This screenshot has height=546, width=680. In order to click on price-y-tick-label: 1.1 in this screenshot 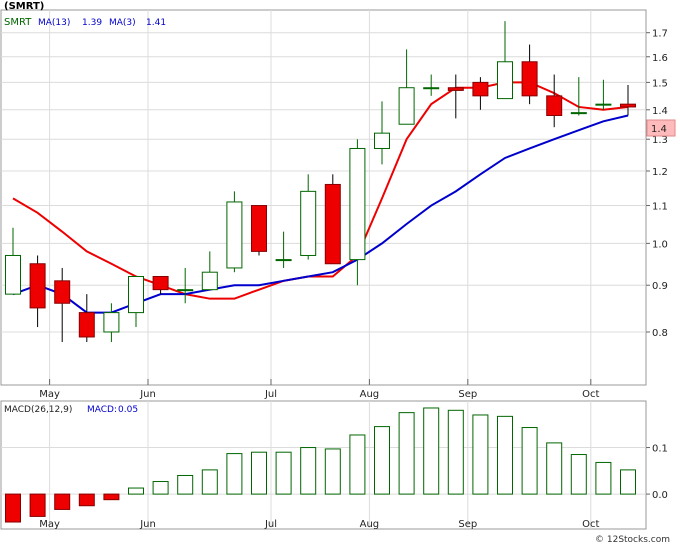, I will do `click(660, 207)`.